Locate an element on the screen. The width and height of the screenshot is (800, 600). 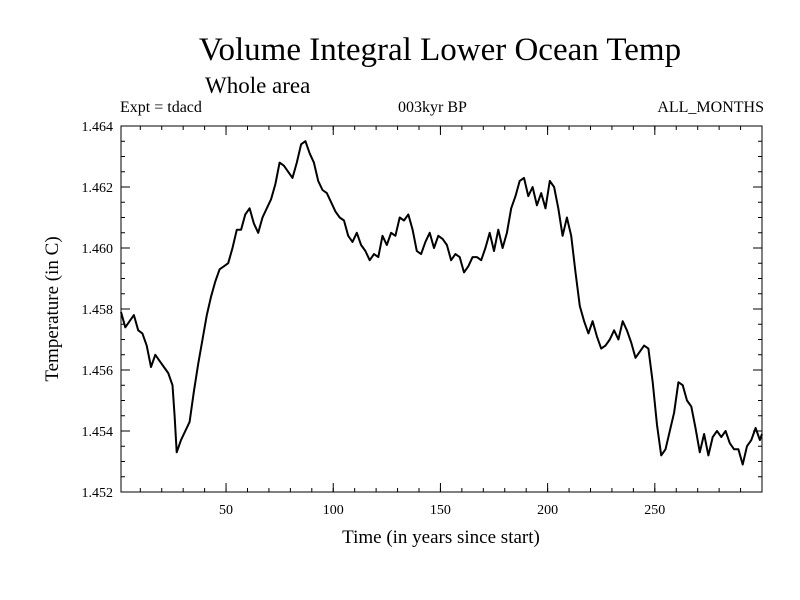
y-axis-title: Temperature (in C) is located at coordinates (52, 308).